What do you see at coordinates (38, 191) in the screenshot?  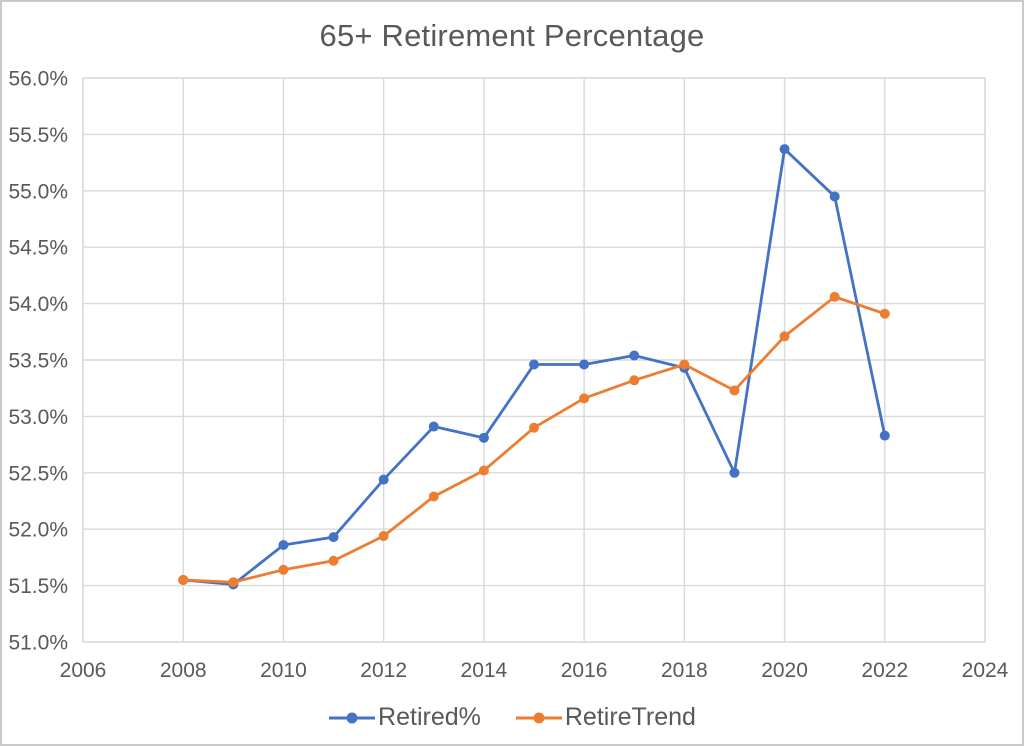 I see `y-axis-tick-label: 55.0%` at bounding box center [38, 191].